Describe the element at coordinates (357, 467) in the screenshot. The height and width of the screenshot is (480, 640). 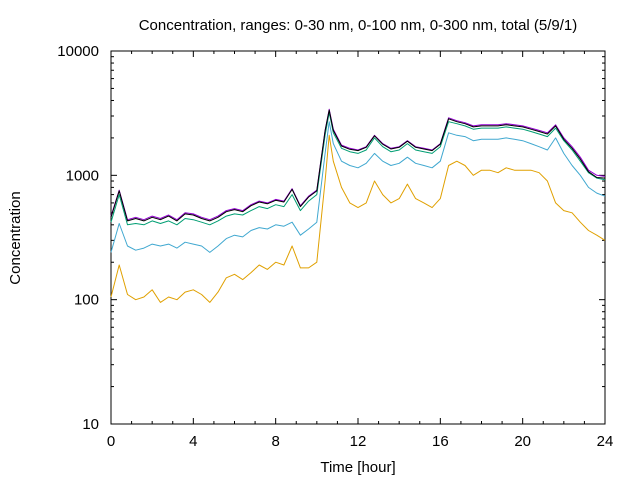
I see `x-axis-label: Time [hour]` at that location.